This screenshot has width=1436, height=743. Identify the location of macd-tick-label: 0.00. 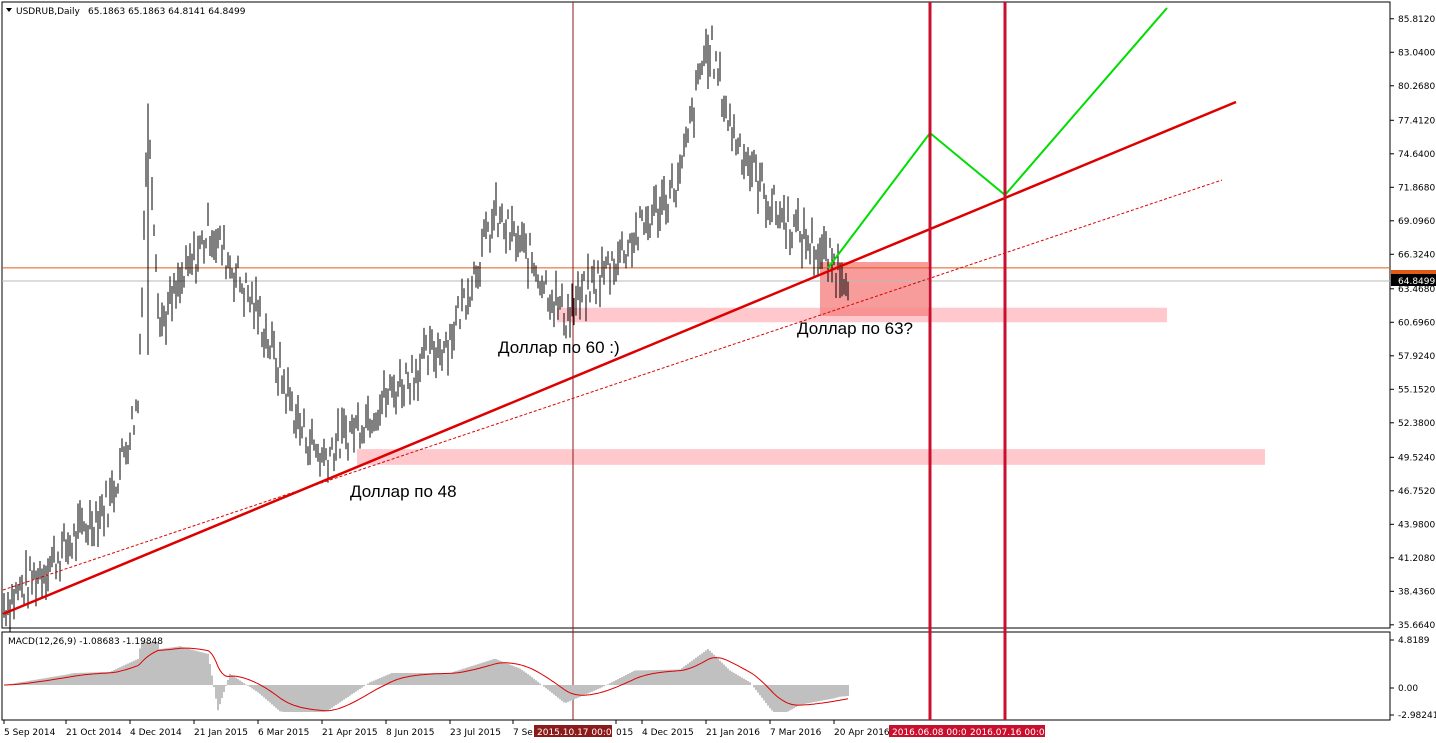
(1408, 689).